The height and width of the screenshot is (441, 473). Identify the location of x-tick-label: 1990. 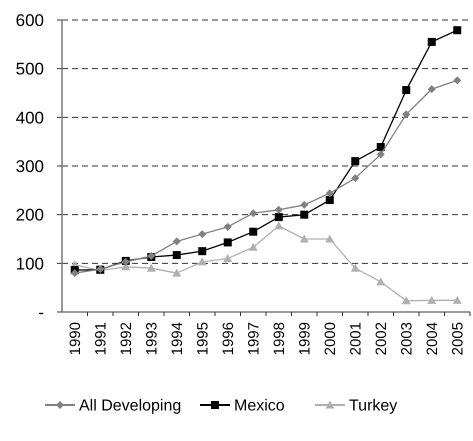
(75, 339).